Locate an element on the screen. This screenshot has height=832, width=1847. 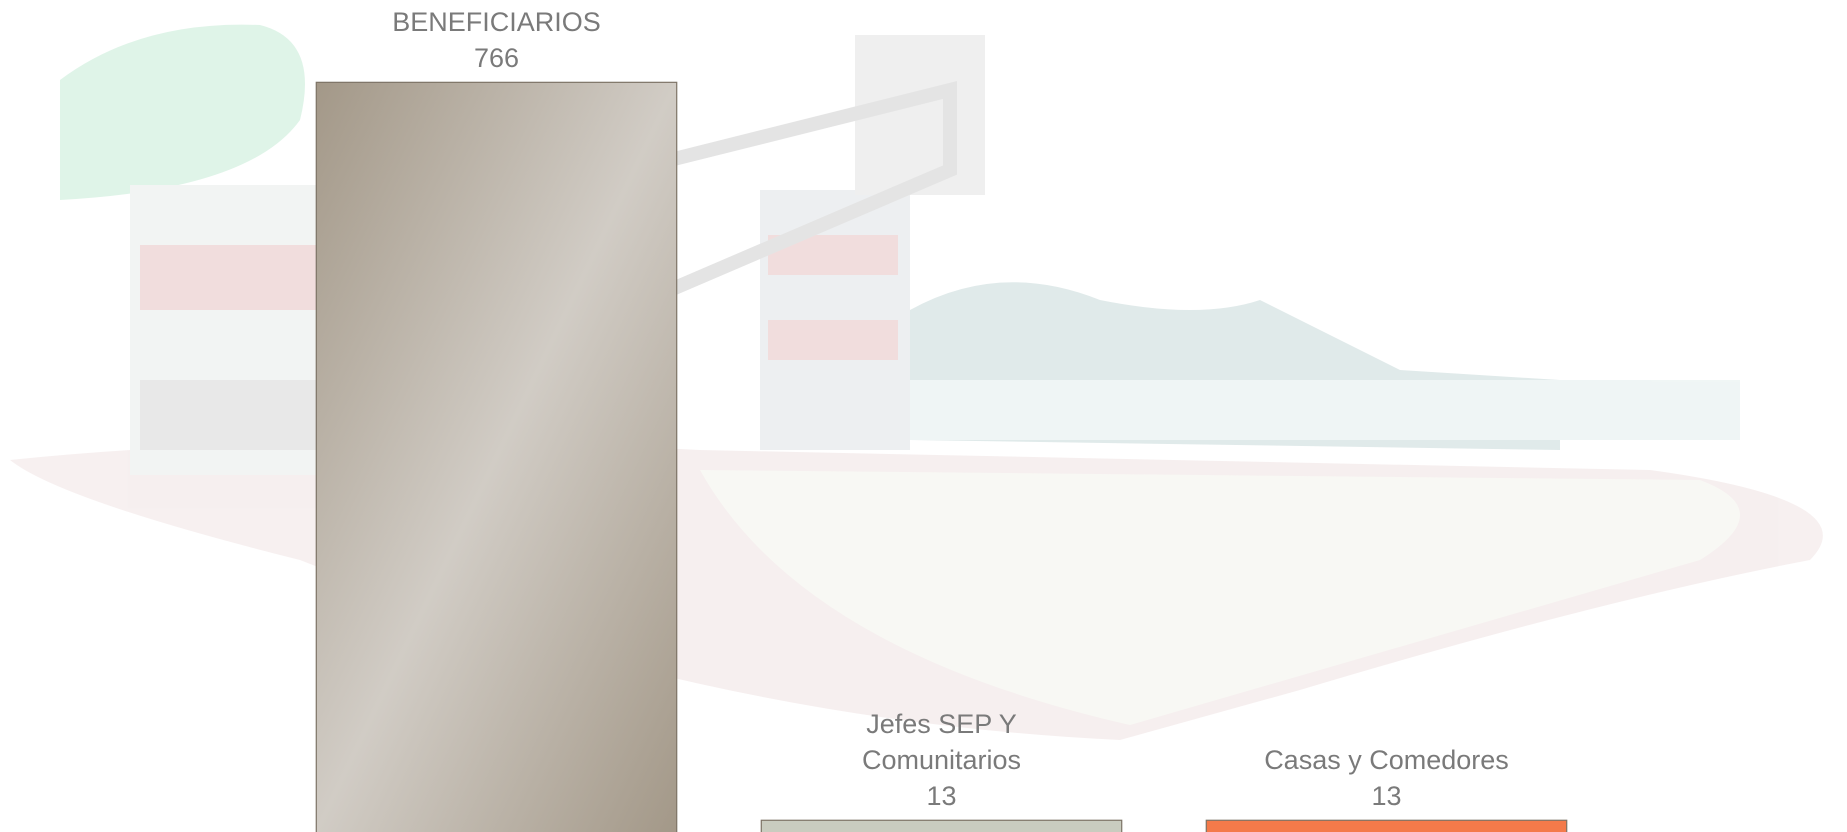
value-label: 766 is located at coordinates (496, 58).